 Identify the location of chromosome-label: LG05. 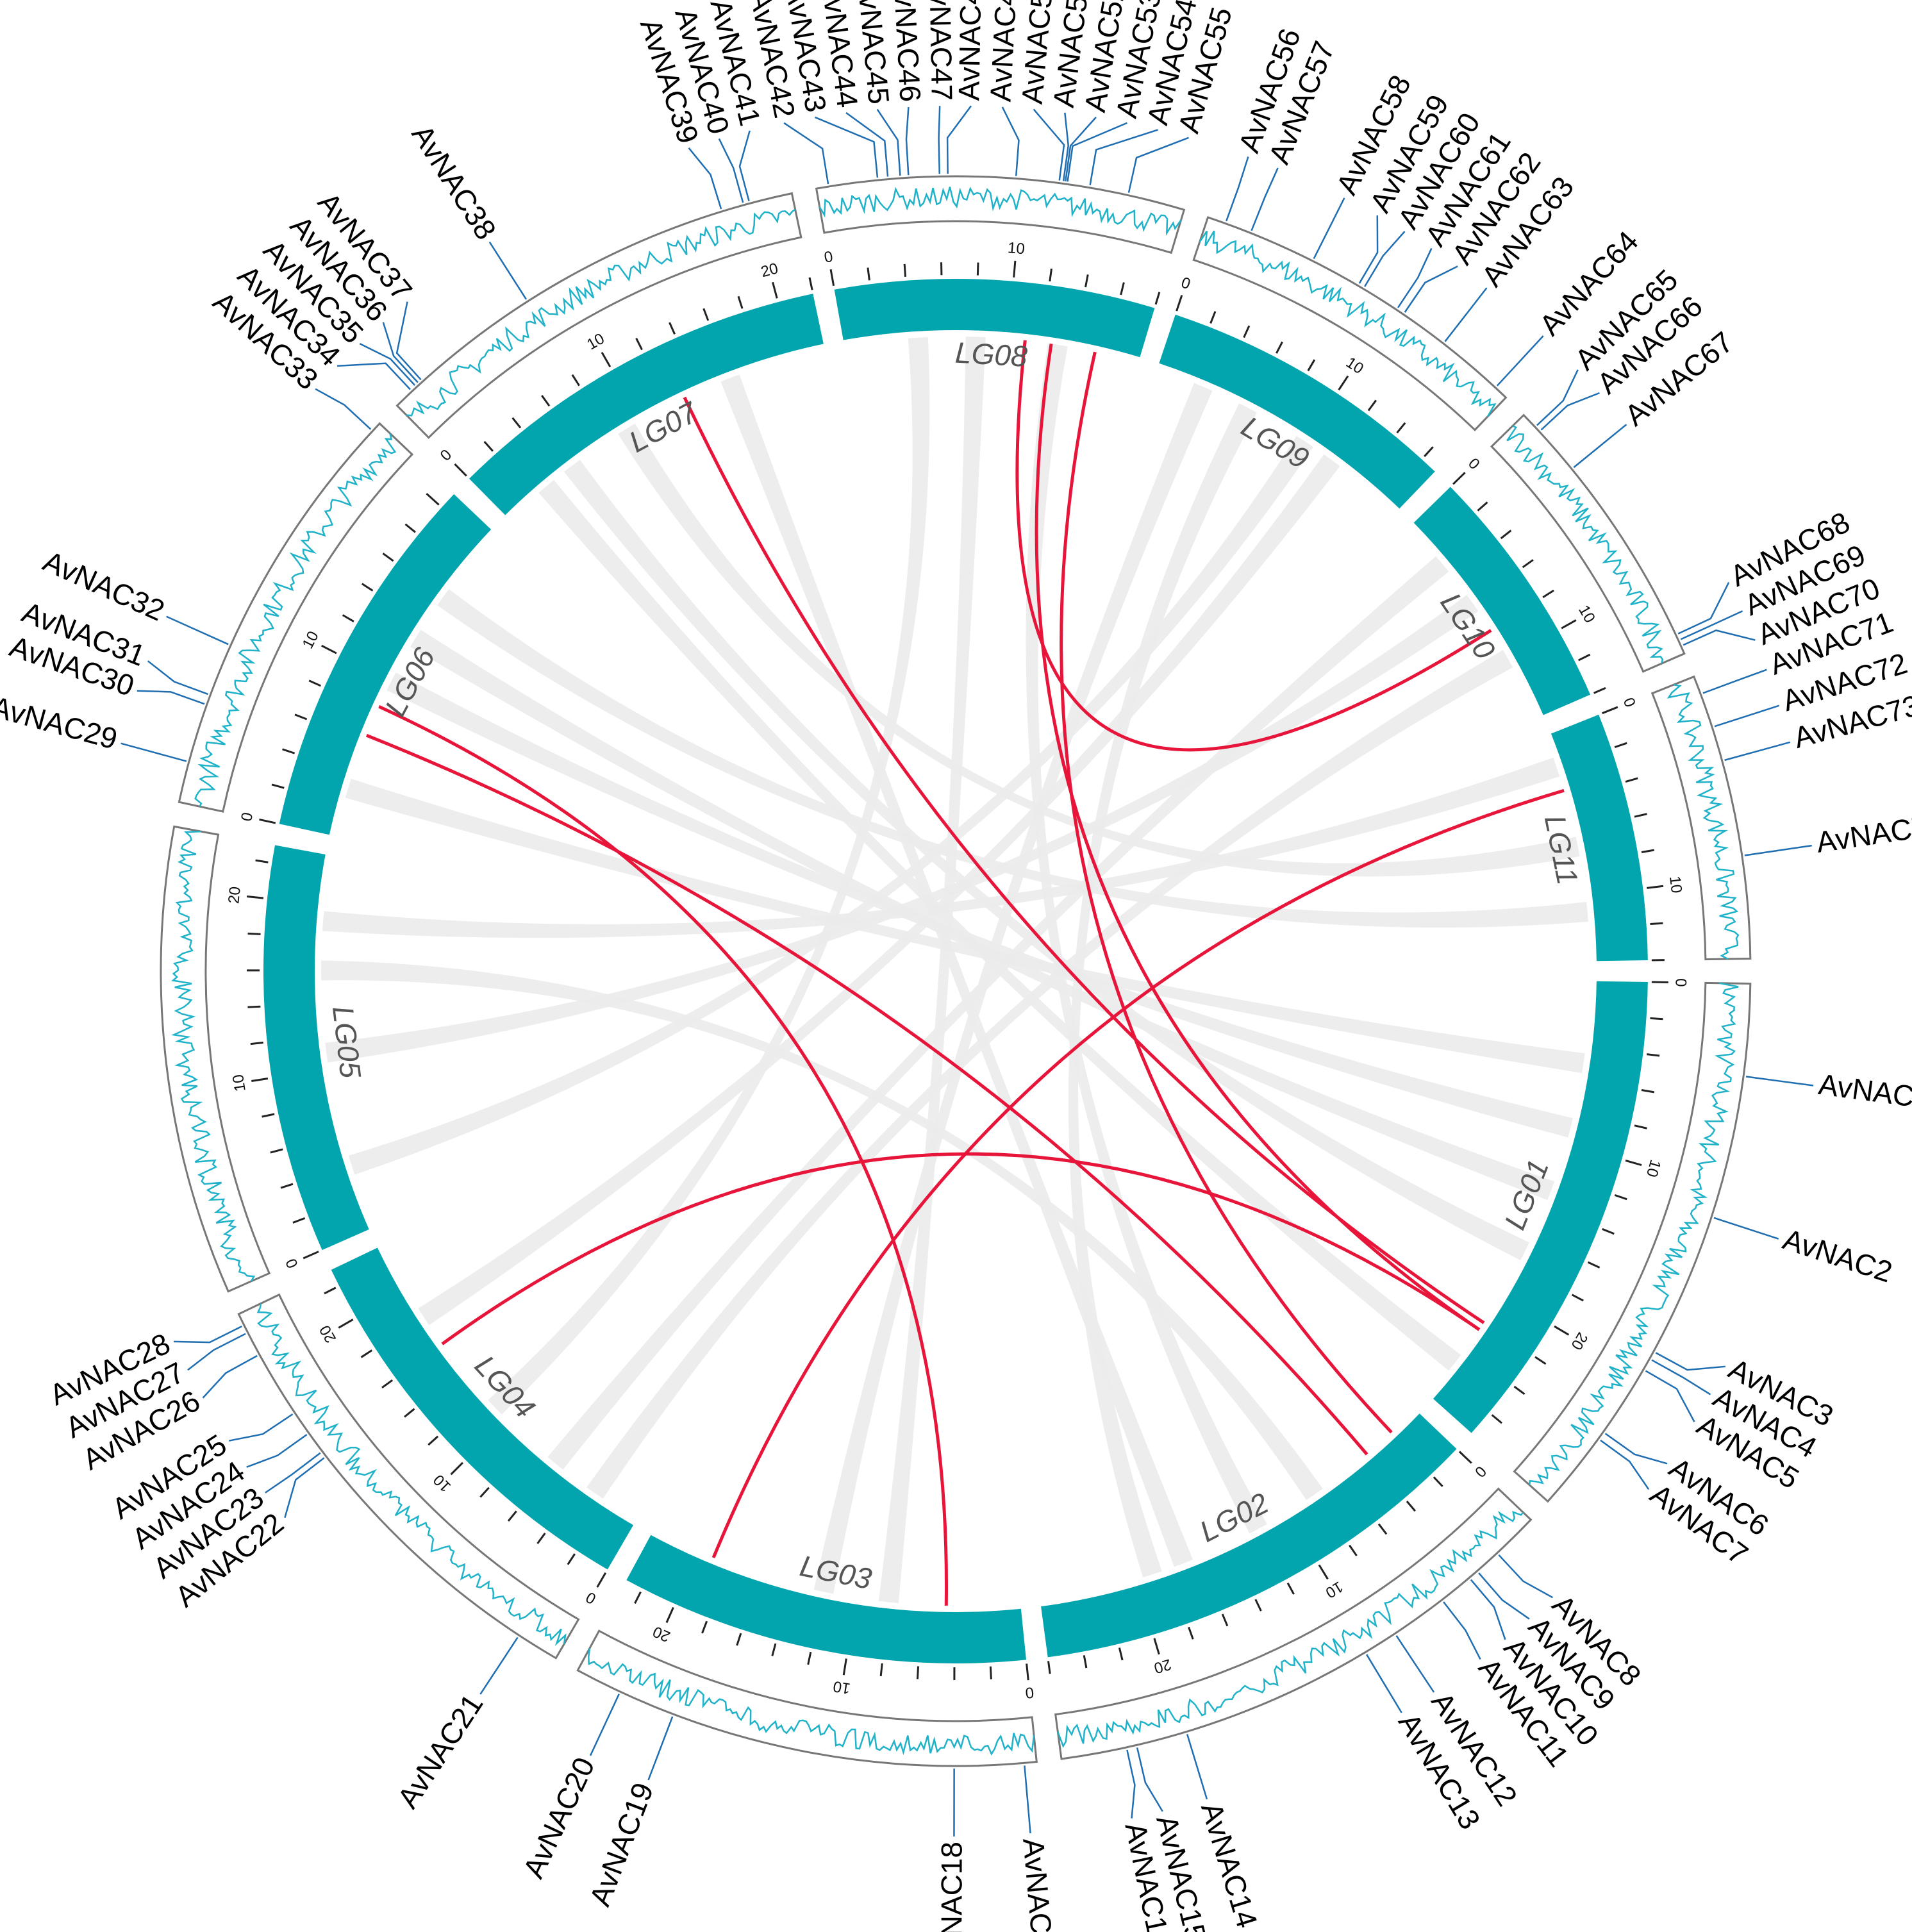
(347, 1042).